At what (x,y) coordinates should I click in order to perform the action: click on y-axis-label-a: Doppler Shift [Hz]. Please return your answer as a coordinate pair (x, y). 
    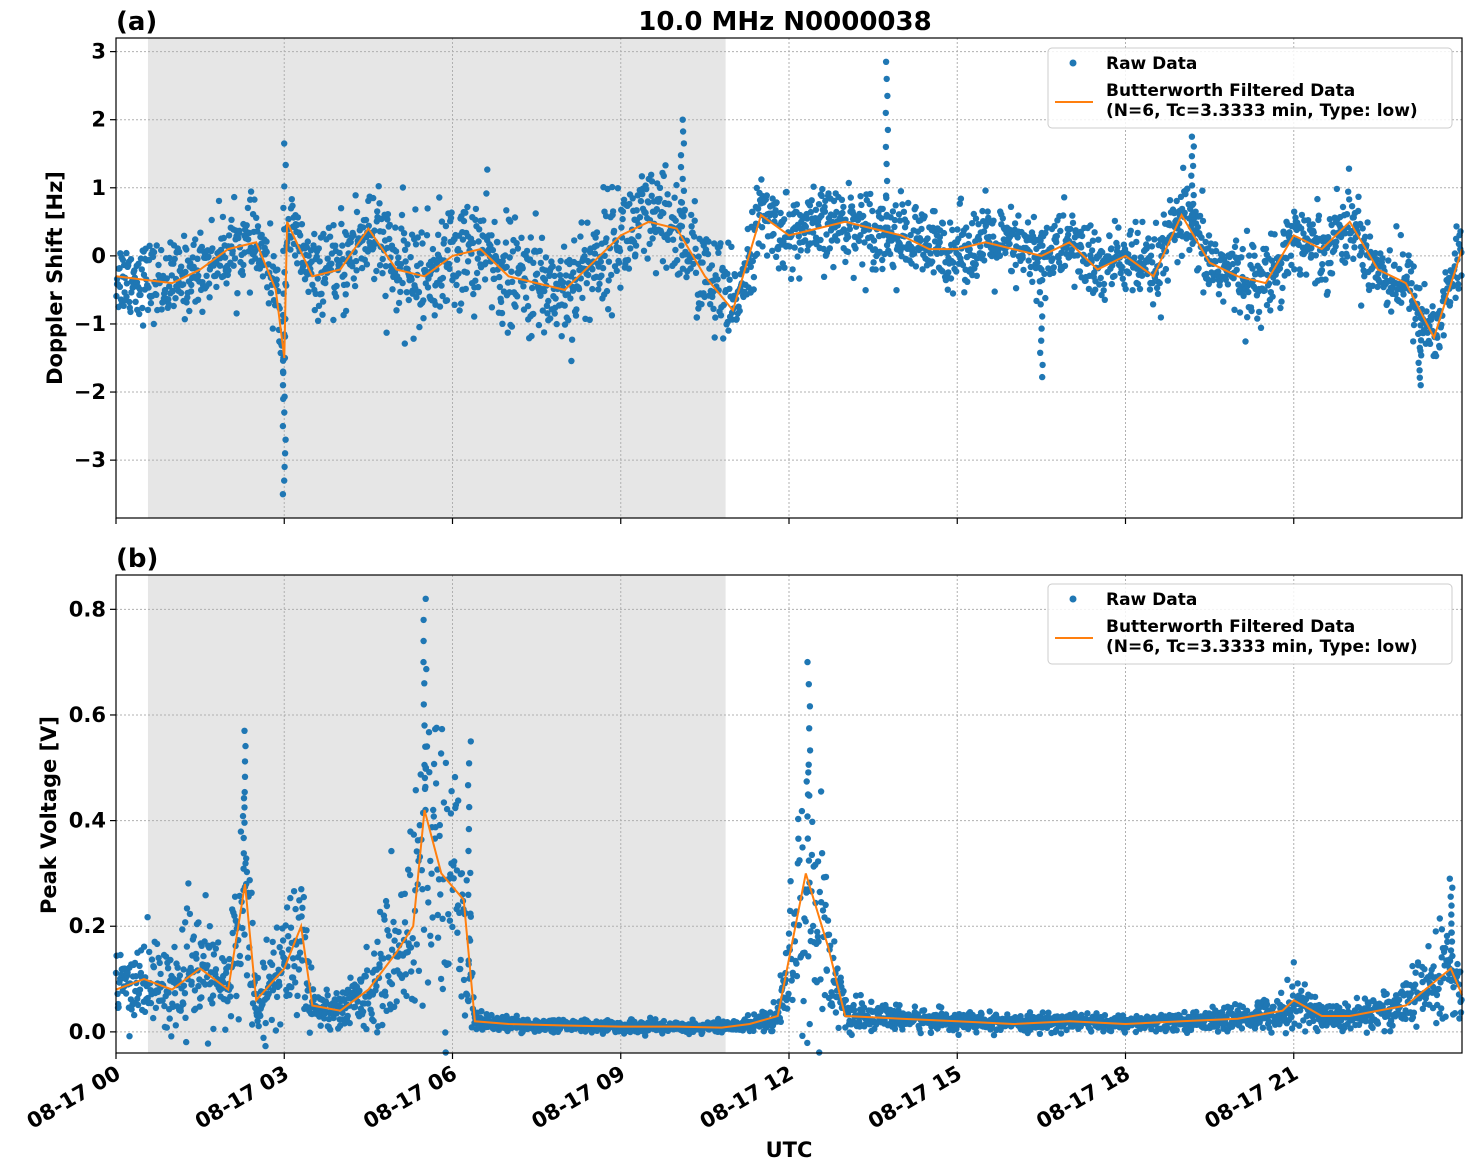
    Looking at the image, I should click on (55, 278).